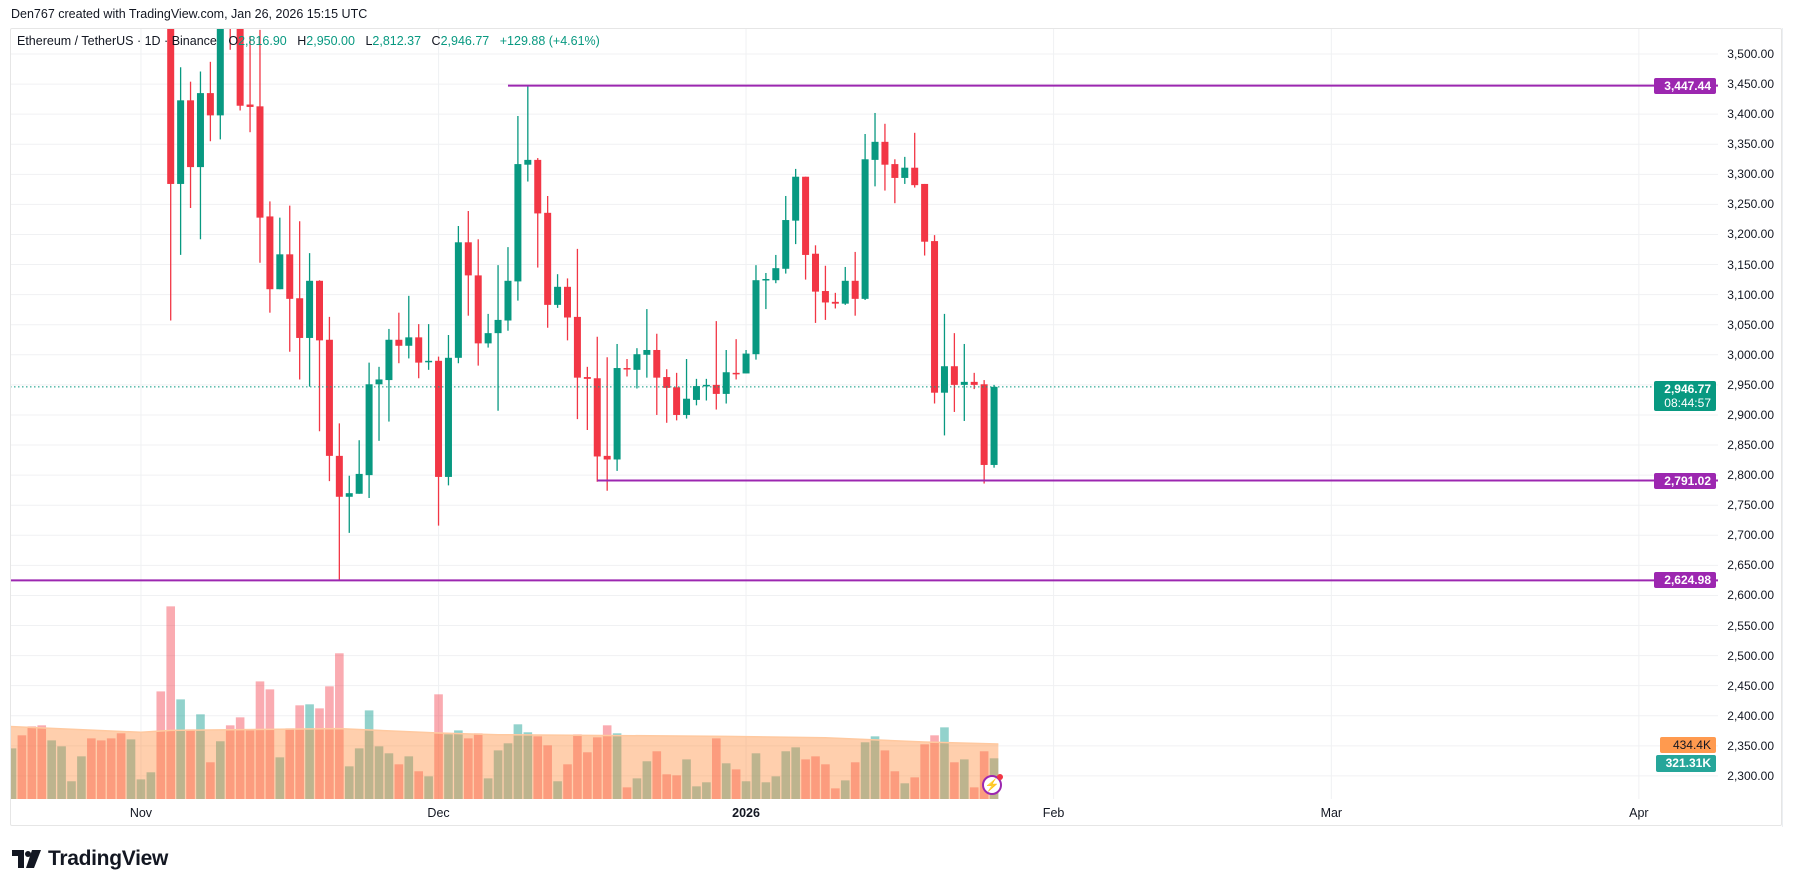 The height and width of the screenshot is (887, 1793). What do you see at coordinates (992, 784) in the screenshot?
I see `lightning-icon: ⚡` at bounding box center [992, 784].